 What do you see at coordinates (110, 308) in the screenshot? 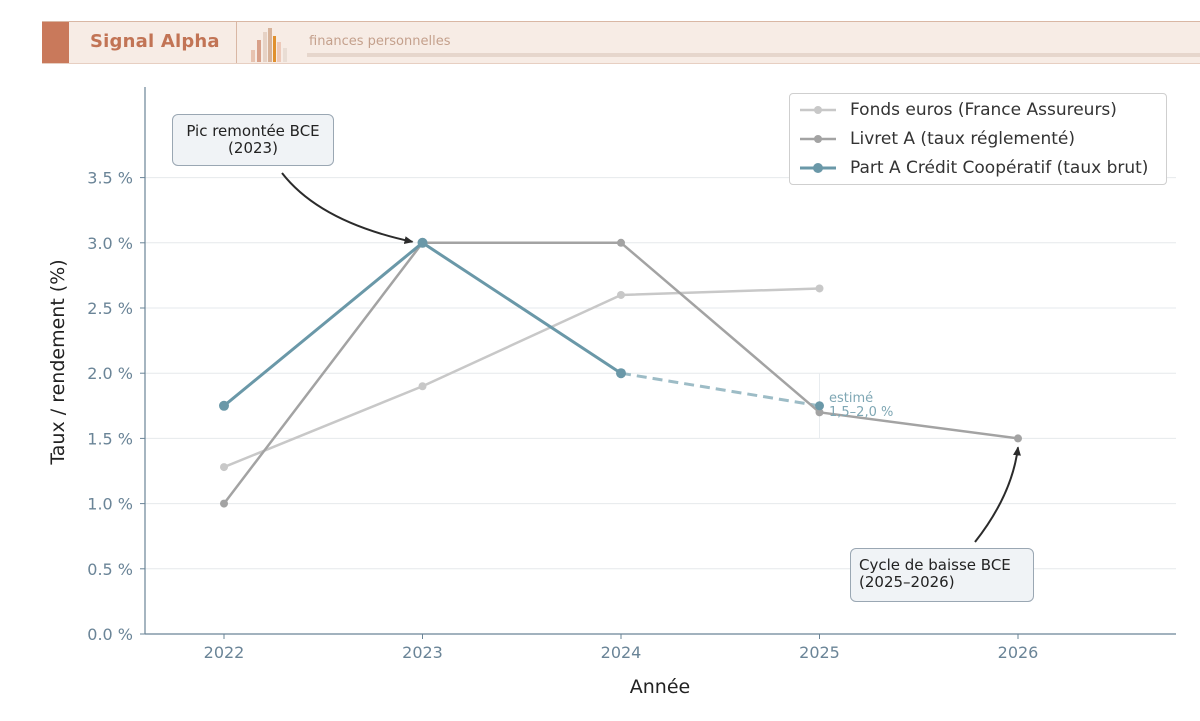
I see `y-tick-label: 2.5 %` at bounding box center [110, 308].